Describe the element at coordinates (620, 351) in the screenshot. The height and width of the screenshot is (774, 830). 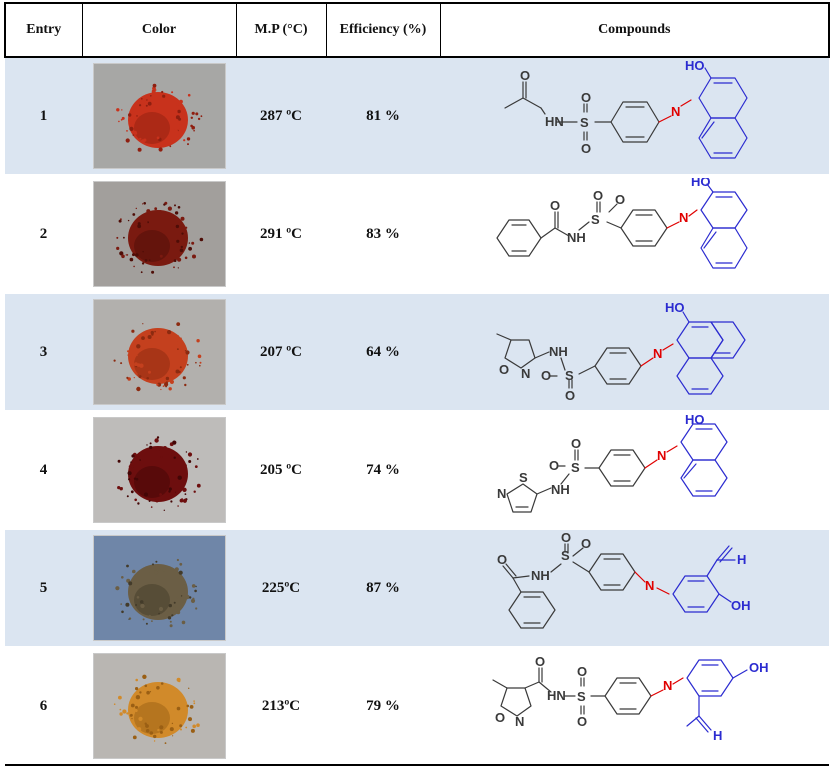
I see `compound-structure-3: O N NH S O O N HO` at that location.